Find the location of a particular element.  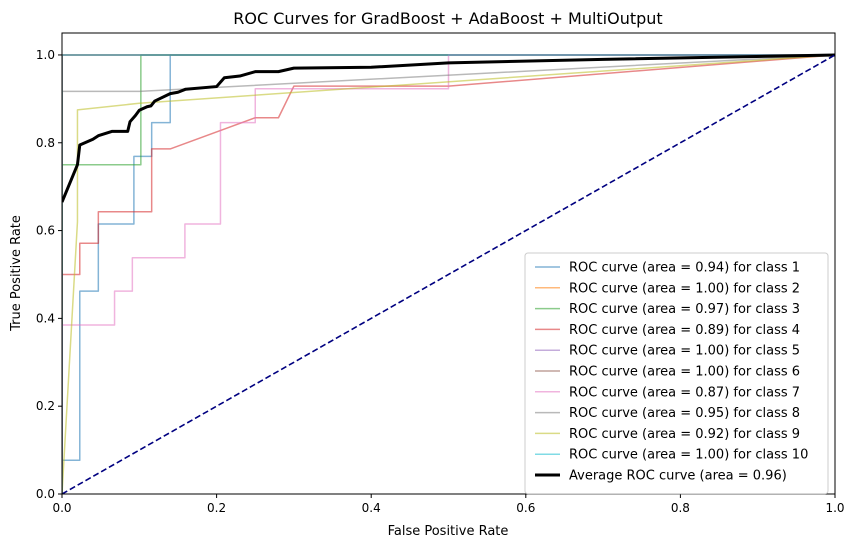

legend-label: ROC curve (area = 0.95) for class 8 is located at coordinates (684, 413).